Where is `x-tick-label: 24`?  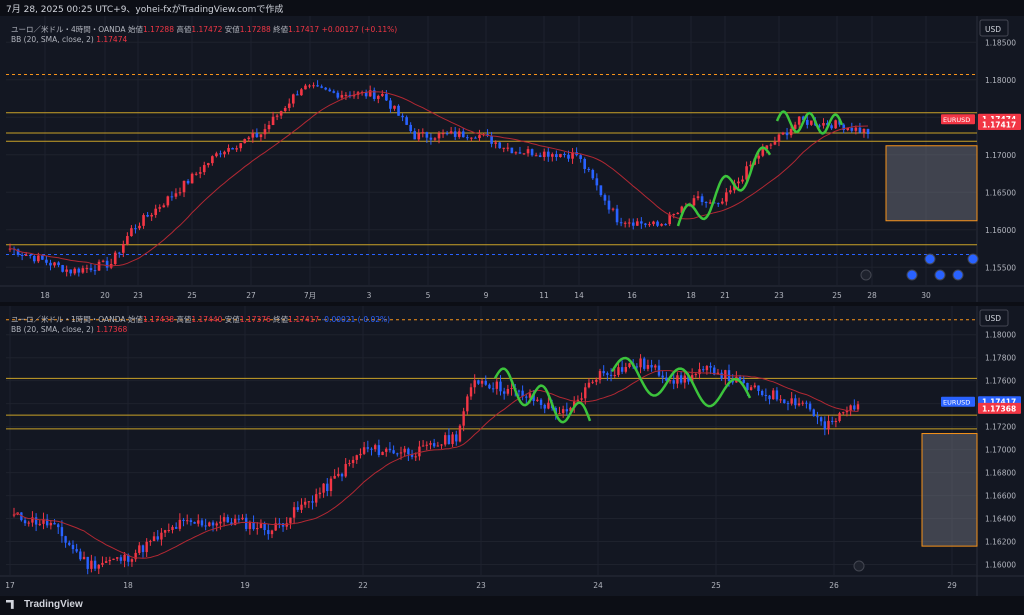
x-tick-label: 24 is located at coordinates (598, 585).